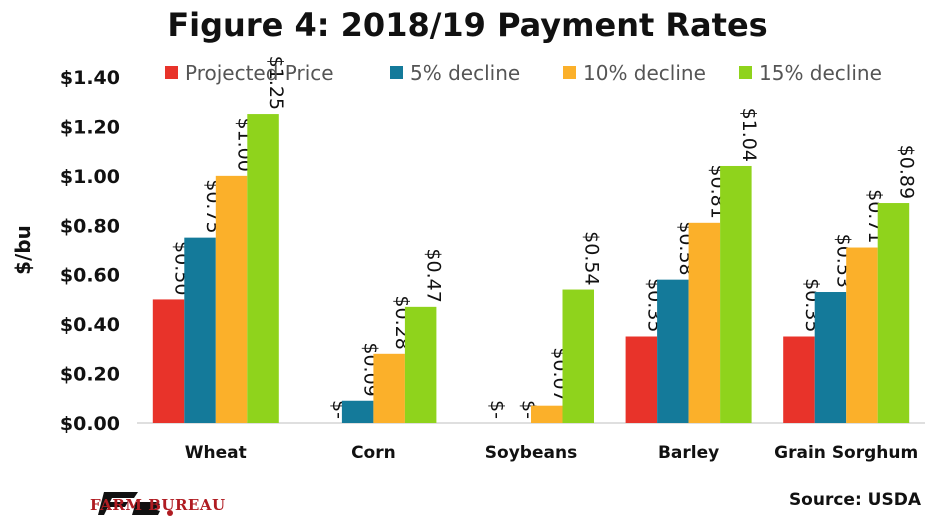 The width and height of the screenshot is (935, 519). What do you see at coordinates (373, 453) in the screenshot?
I see `x-tick-label: Corn` at bounding box center [373, 453].